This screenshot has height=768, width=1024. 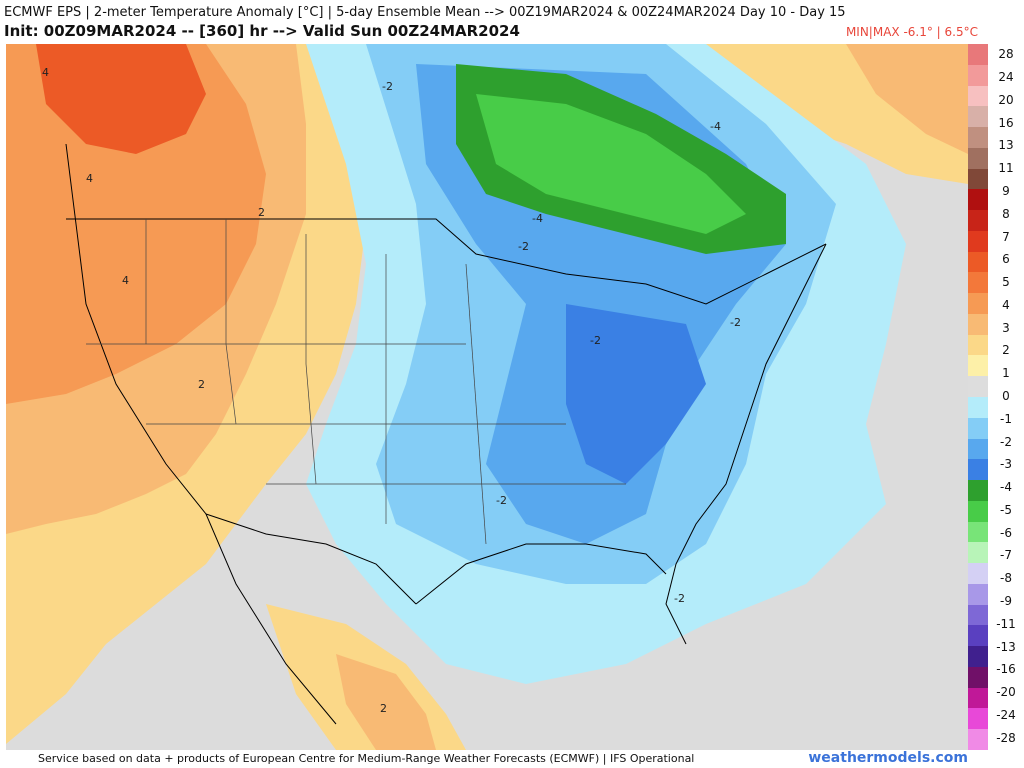 I want to click on colorbar-label: -13, so click(x=1006, y=646).